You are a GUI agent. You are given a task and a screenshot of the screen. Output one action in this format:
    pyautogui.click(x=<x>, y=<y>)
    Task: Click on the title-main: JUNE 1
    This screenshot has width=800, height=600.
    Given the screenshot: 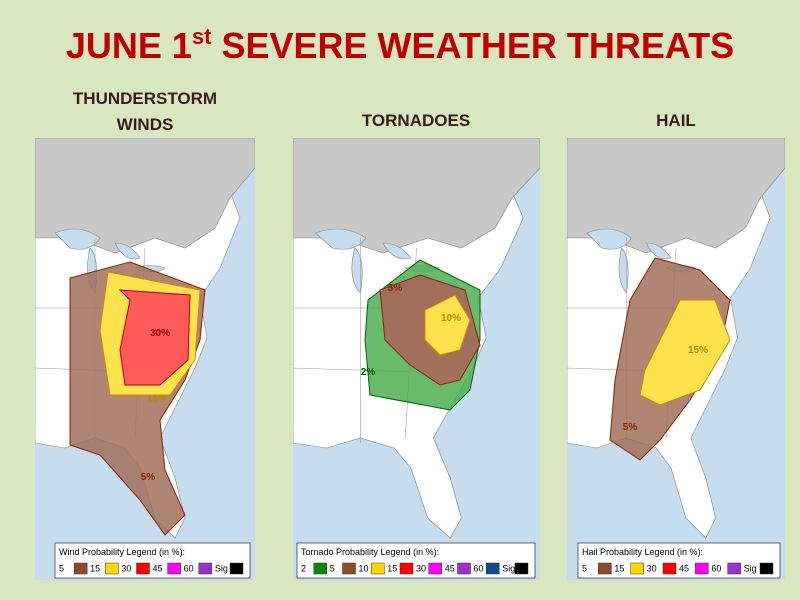 What is the action you would take?
    pyautogui.click(x=129, y=45)
    